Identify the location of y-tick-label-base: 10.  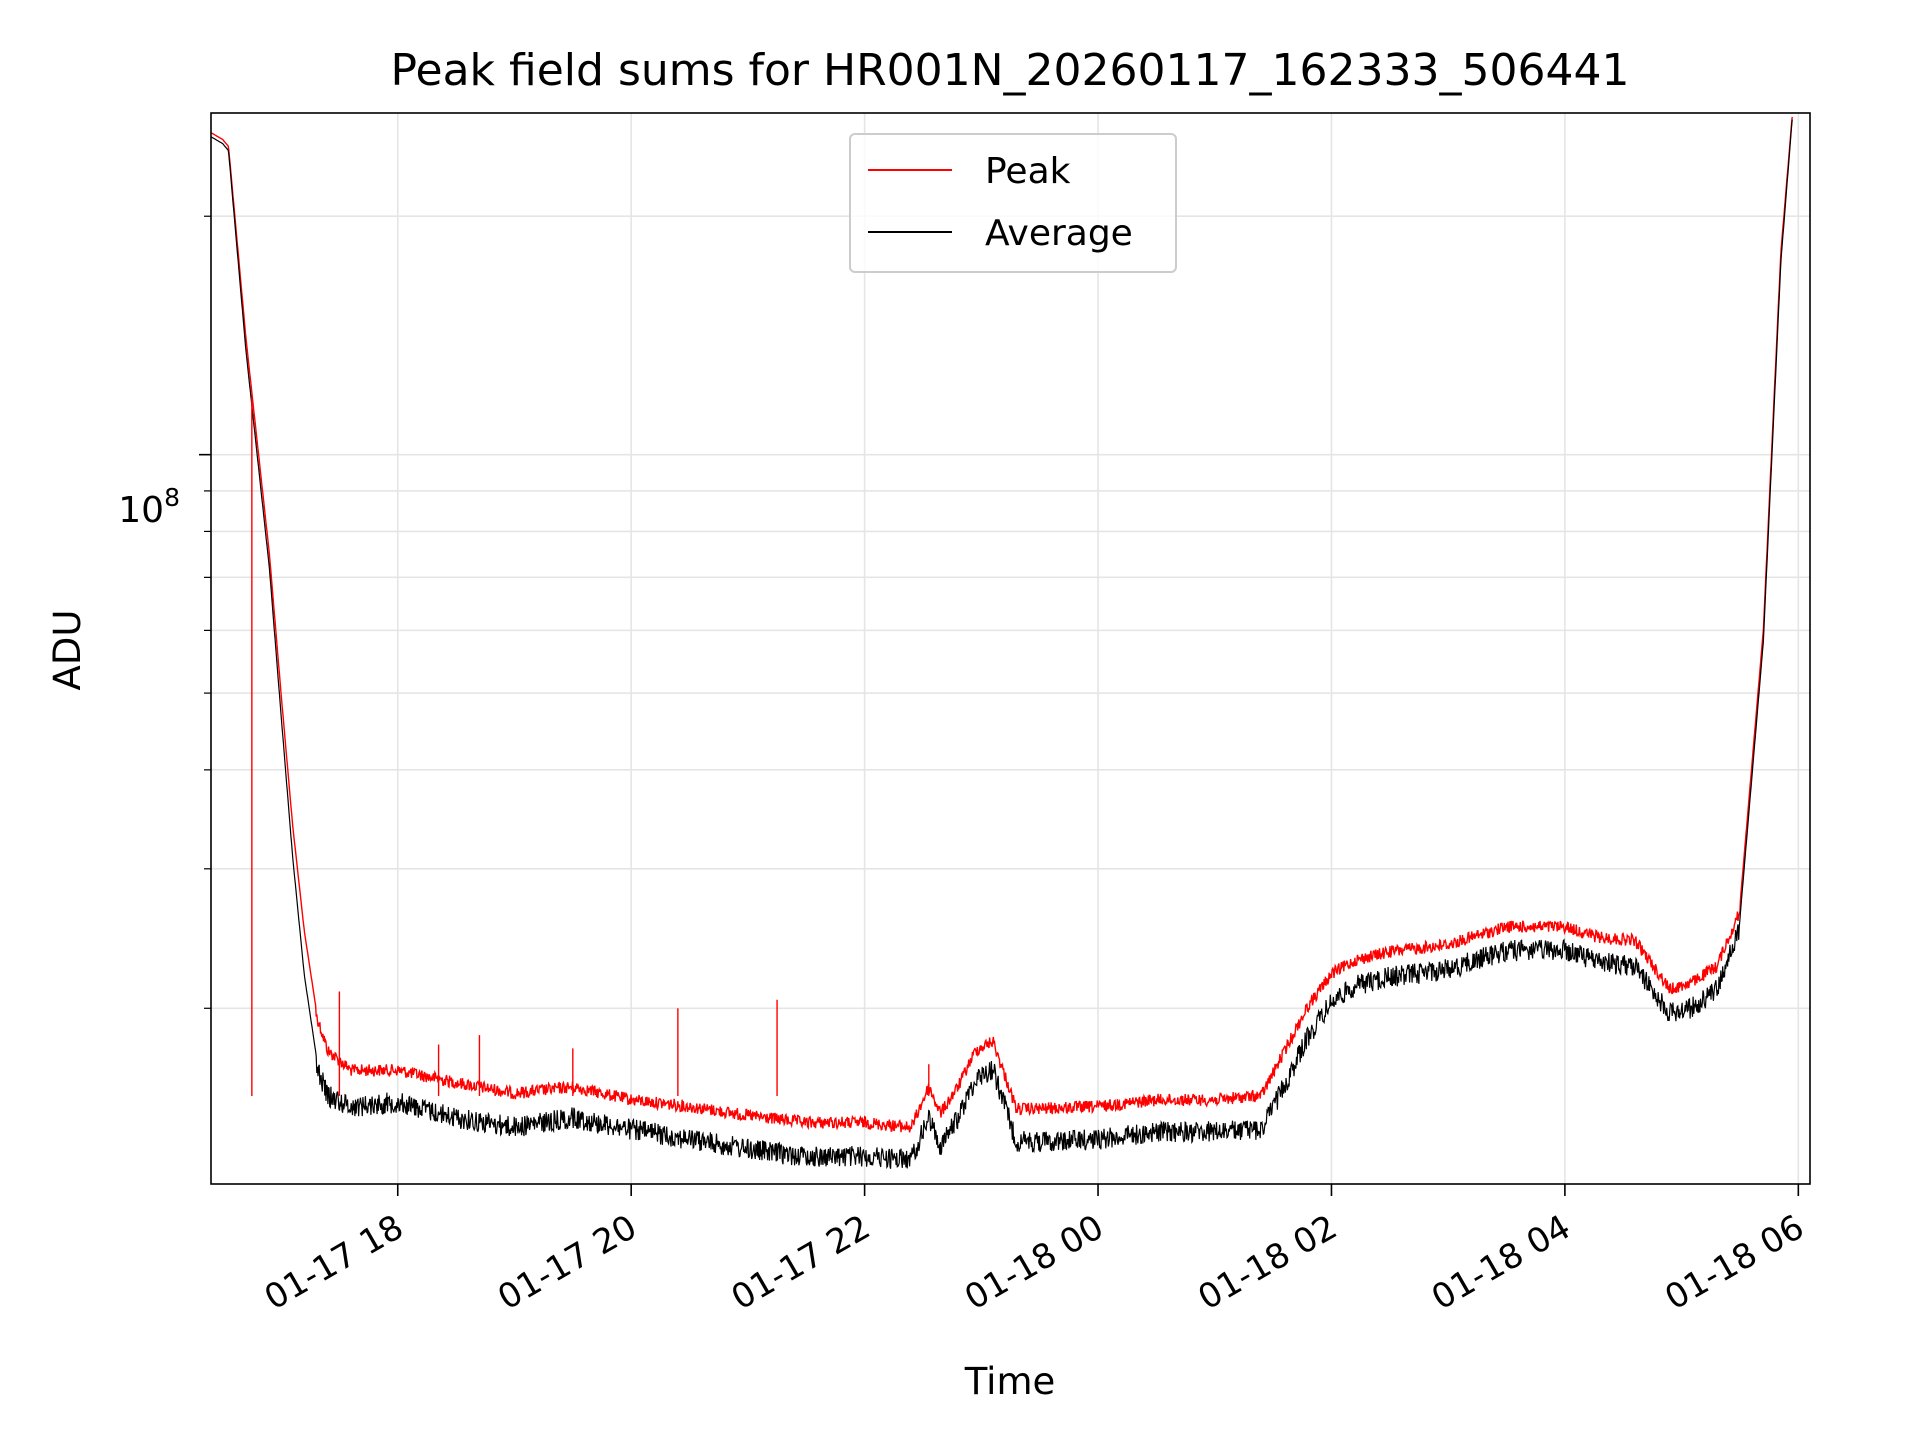
(141, 510).